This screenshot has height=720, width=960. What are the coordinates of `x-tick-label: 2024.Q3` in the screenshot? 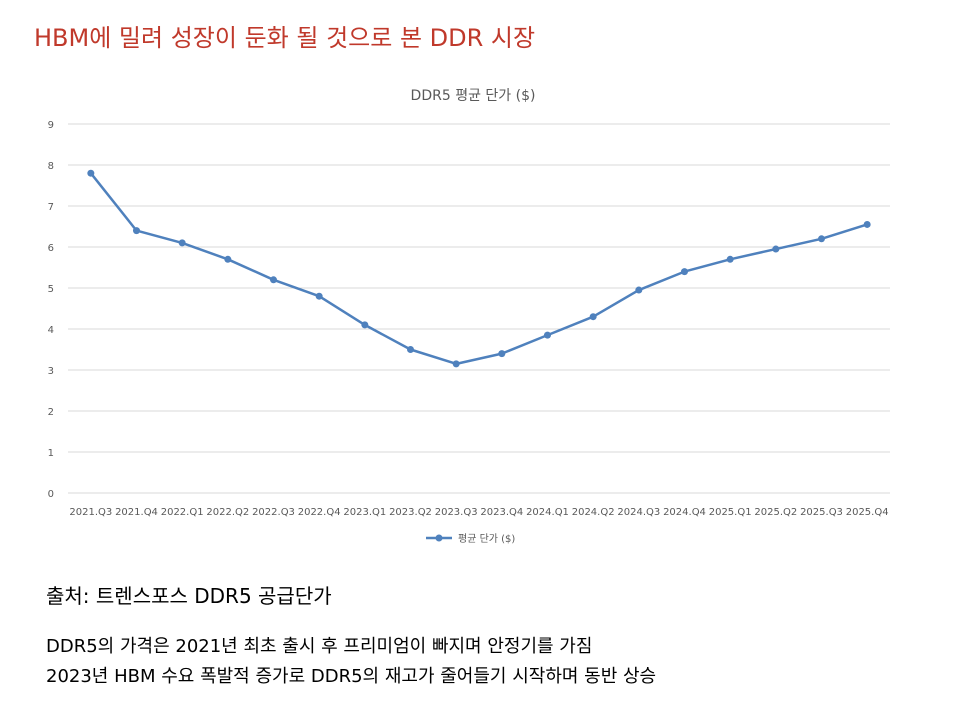 It's located at (638, 512).